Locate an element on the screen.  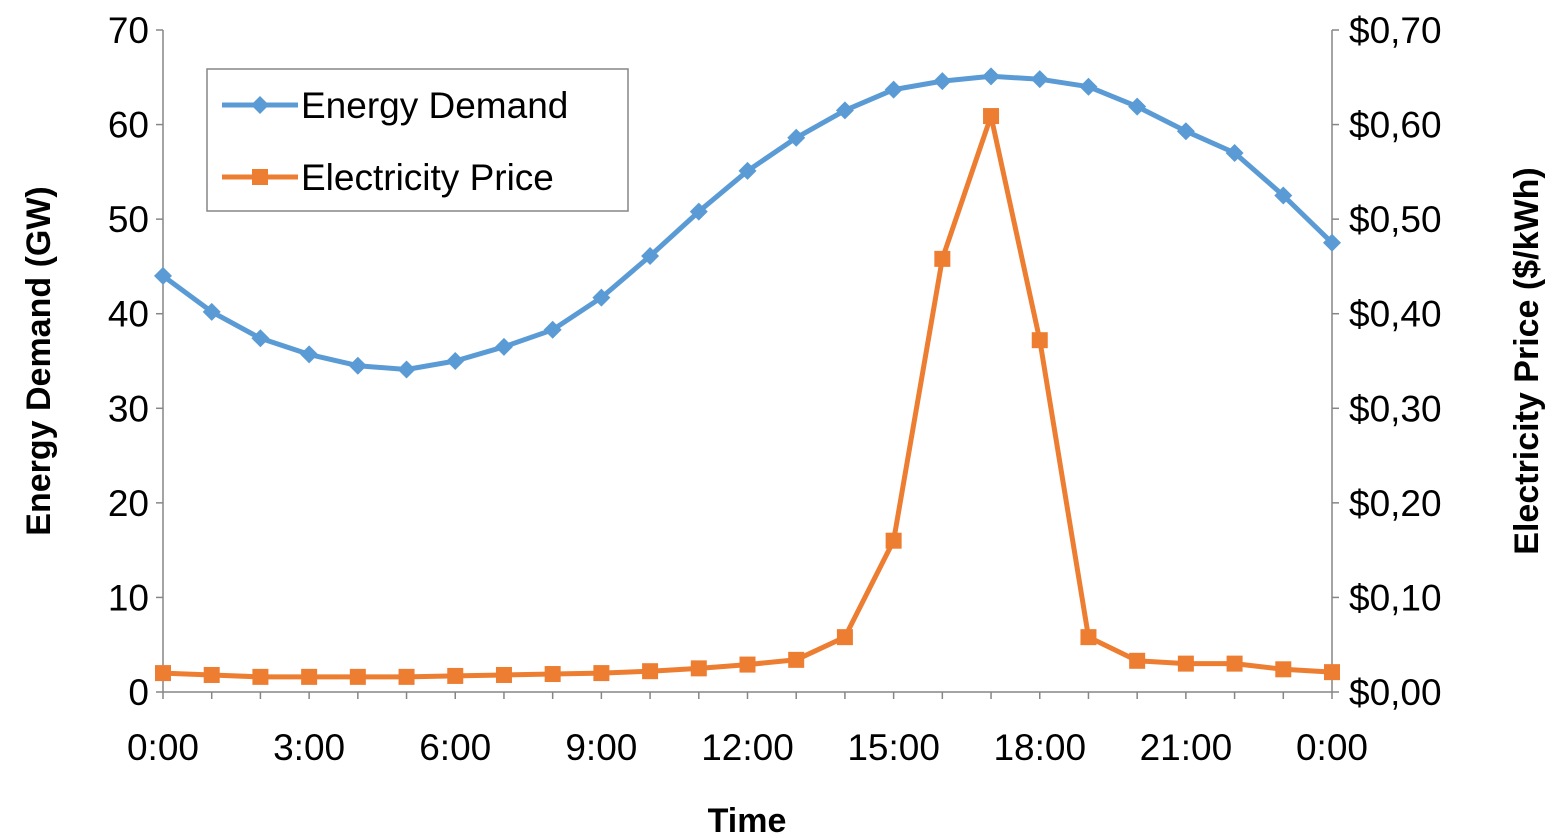
legend-box is located at coordinates (417, 140).